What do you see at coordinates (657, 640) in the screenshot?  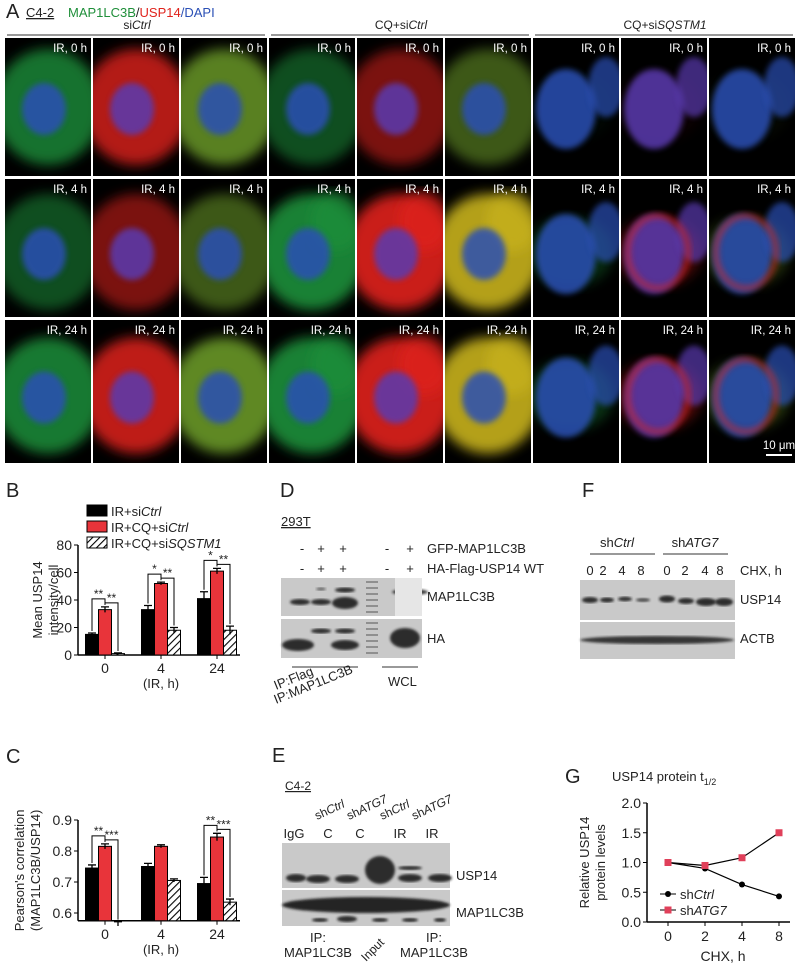 I see `f-blot-actb` at bounding box center [657, 640].